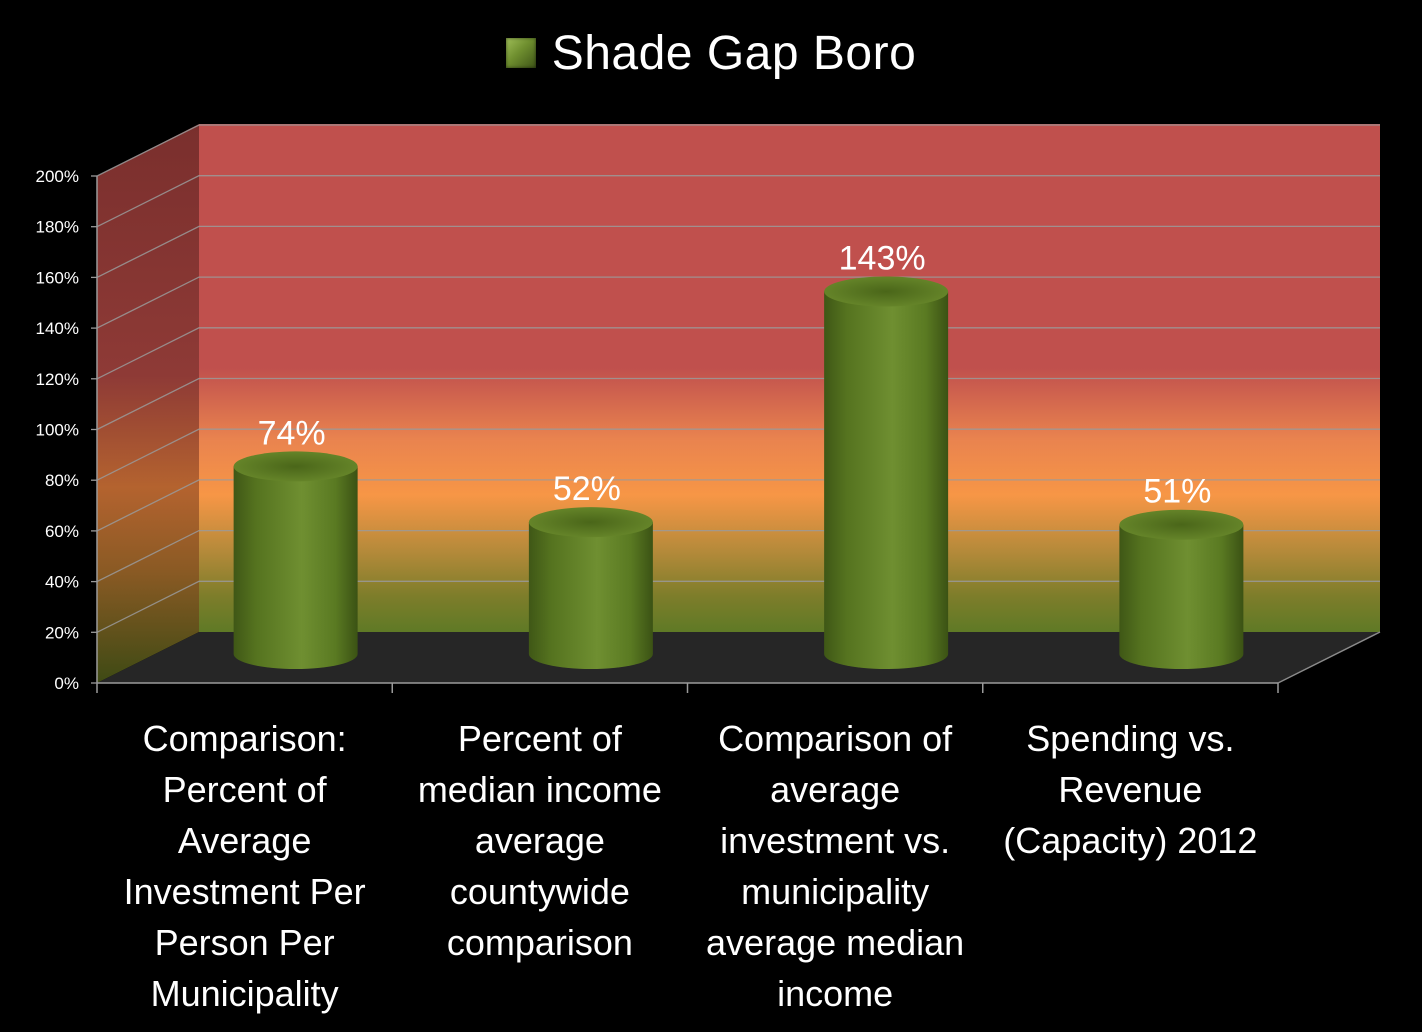 This screenshot has height=1032, width=1422. Describe the element at coordinates (57, 379) in the screenshot. I see `y-tick-label: 120%` at that location.